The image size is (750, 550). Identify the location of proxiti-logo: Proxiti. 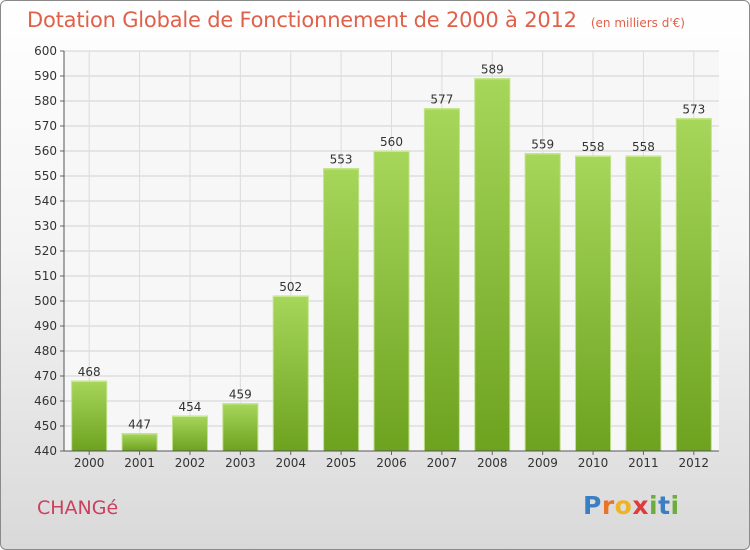
(631, 505).